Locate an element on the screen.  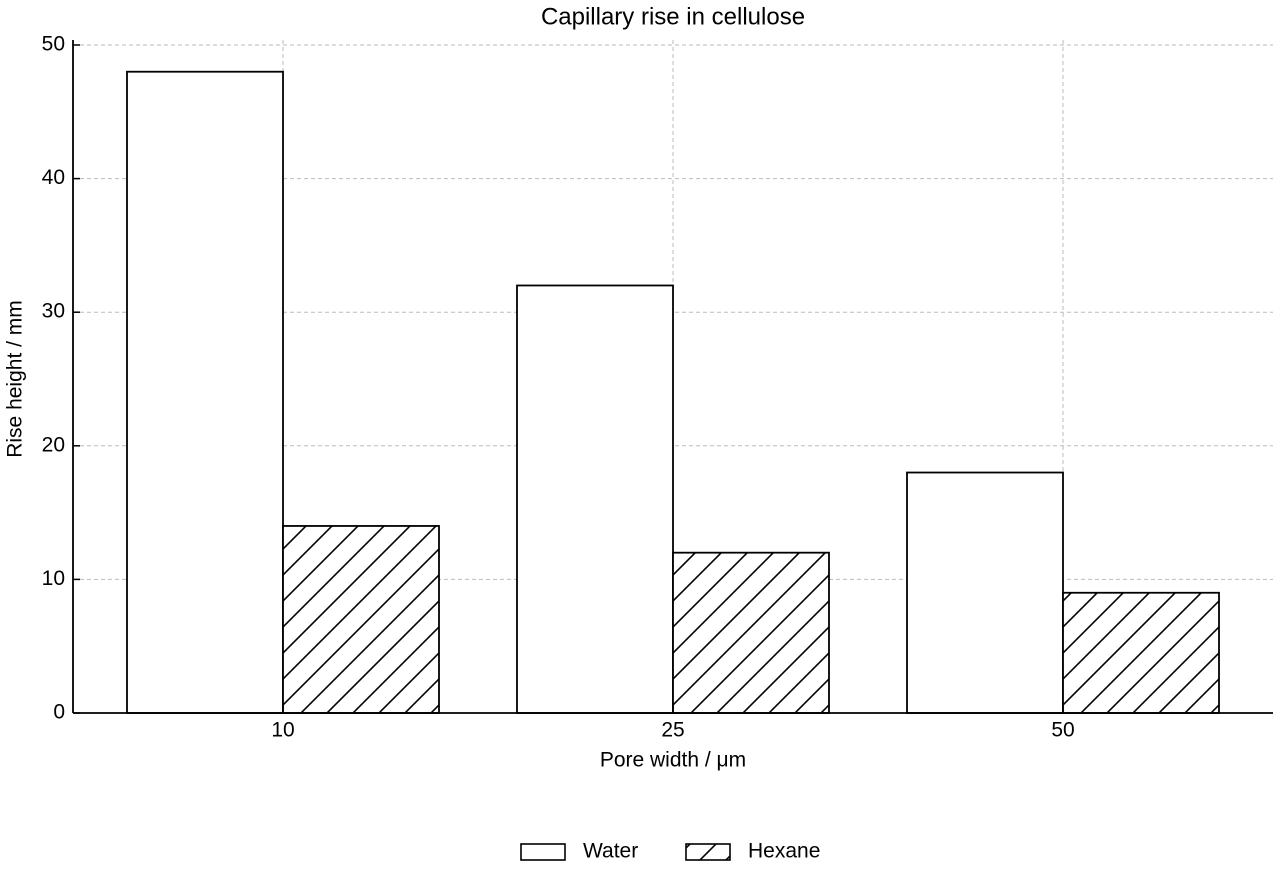
y-tick-label: 30 is located at coordinates (53, 311).